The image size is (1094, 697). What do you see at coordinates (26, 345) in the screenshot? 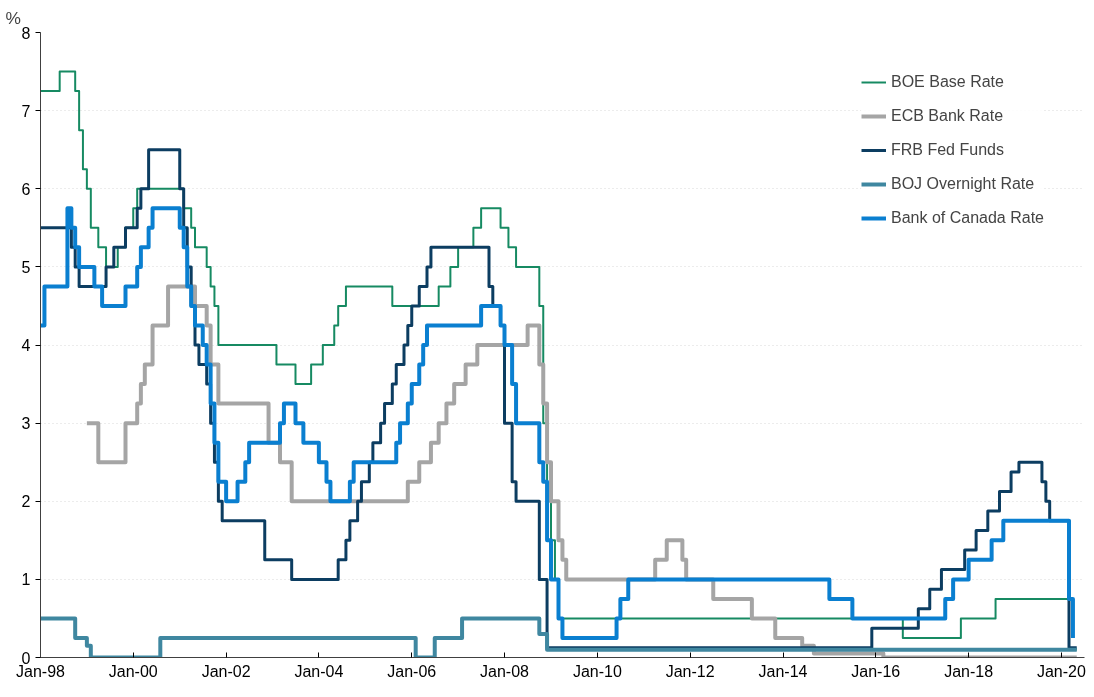
I see `y-tick-label: 4` at bounding box center [26, 345].